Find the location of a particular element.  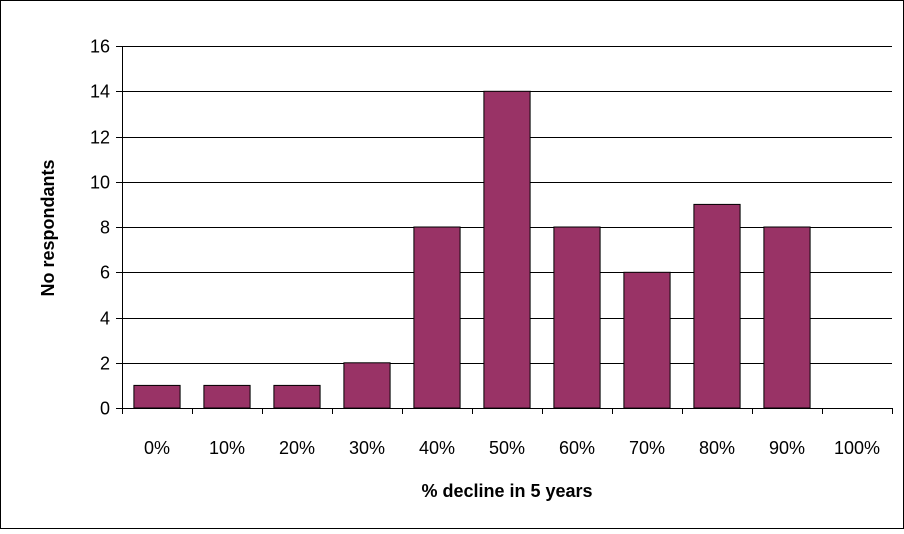

y-tick-label: 0 is located at coordinates (105, 409).